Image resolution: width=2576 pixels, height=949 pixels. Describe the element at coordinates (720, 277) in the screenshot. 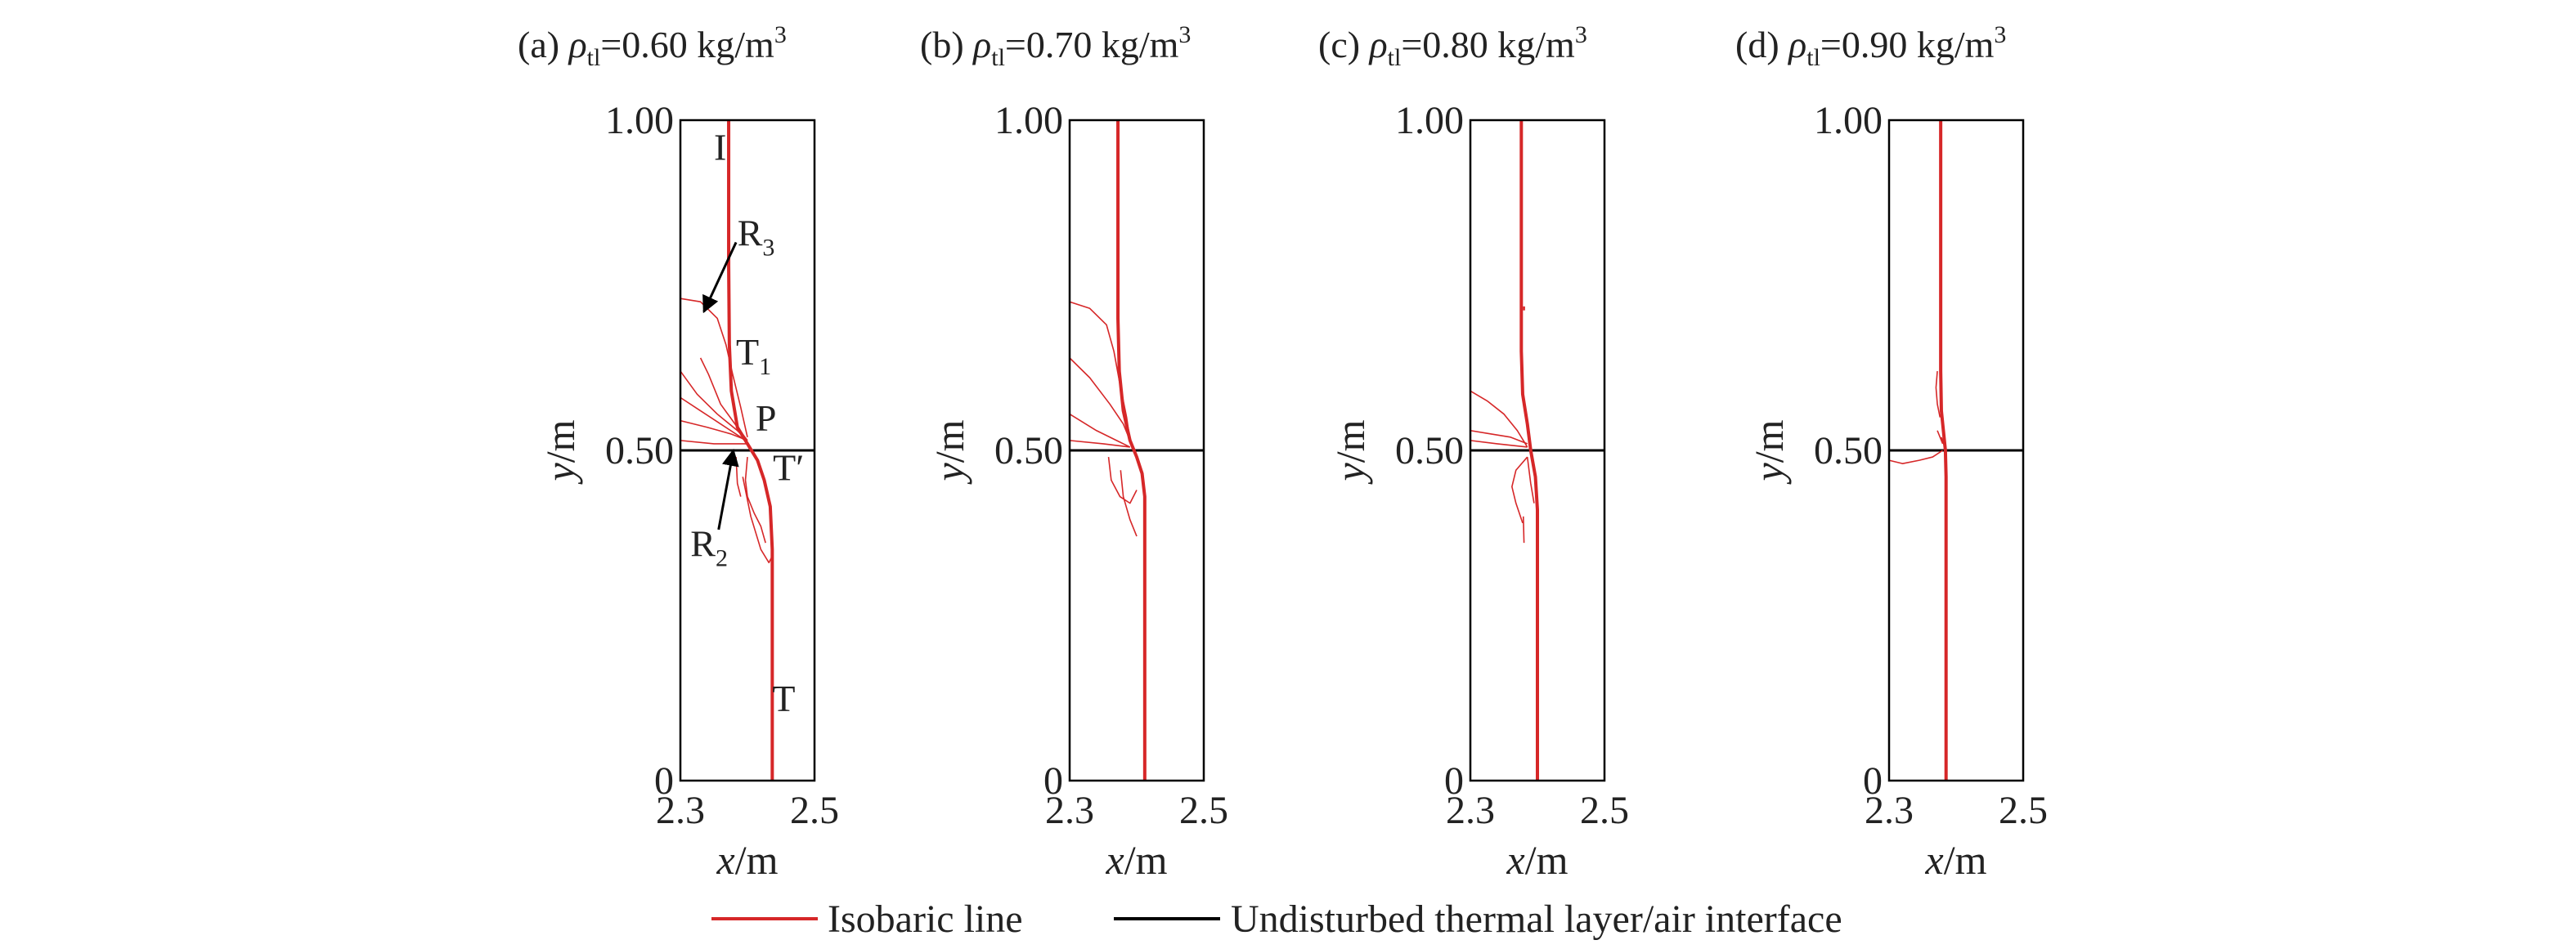

I see `annotation-arrow` at that location.